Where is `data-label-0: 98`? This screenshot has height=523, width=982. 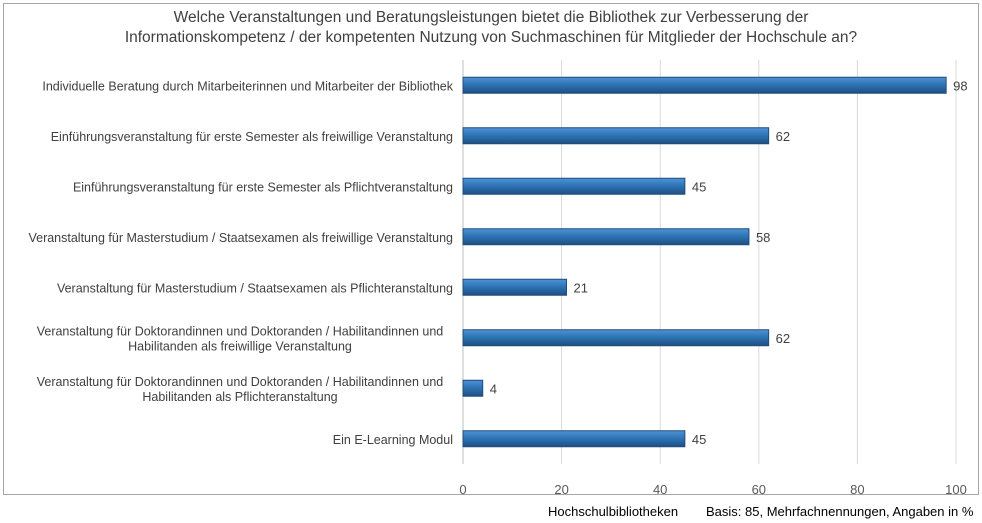 data-label-0: 98 is located at coordinates (960, 85).